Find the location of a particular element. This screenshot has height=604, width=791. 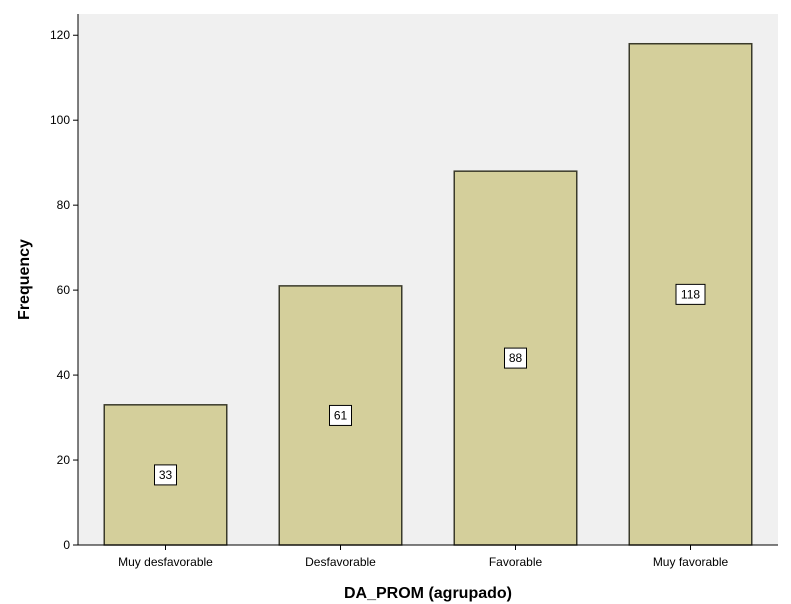

x-tick-label-2: Favorable is located at coordinates (516, 562).